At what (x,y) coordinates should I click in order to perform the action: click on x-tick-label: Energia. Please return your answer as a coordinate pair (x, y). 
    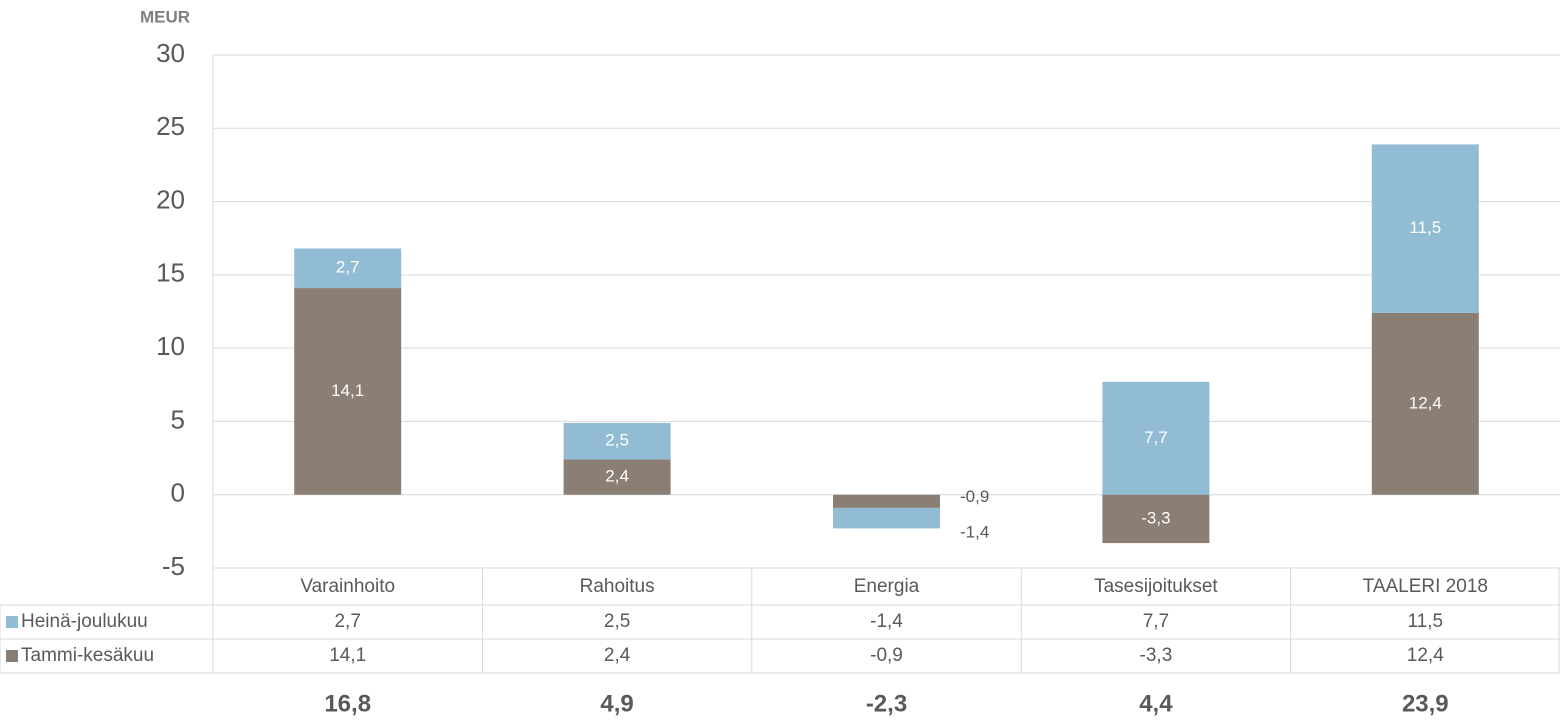
    Looking at the image, I should click on (887, 586).